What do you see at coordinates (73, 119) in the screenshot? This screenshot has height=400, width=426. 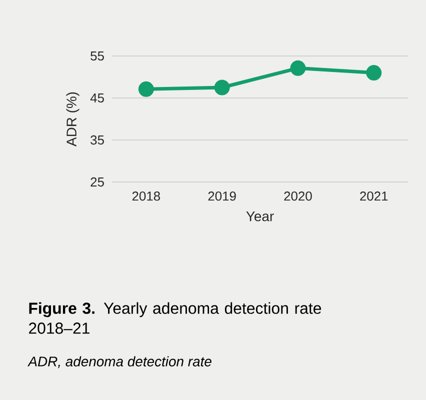 I see `y-axis-title: ADR (%)` at bounding box center [73, 119].